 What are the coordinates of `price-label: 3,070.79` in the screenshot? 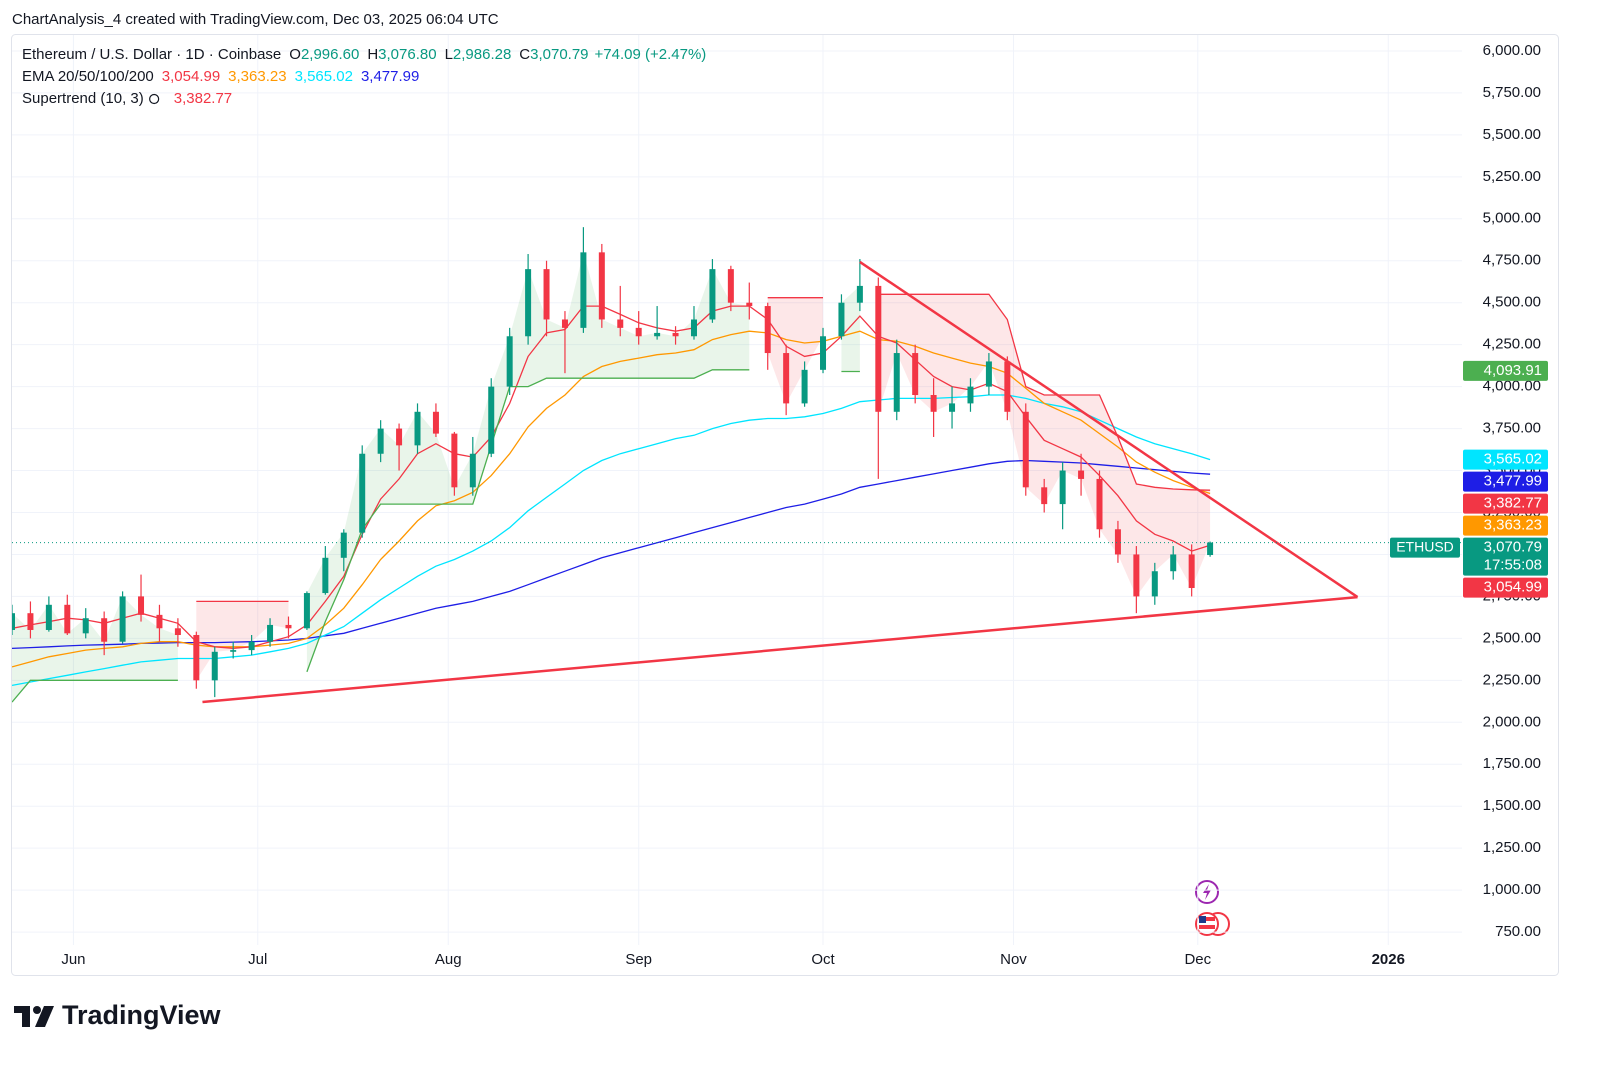 It's located at (1513, 547).